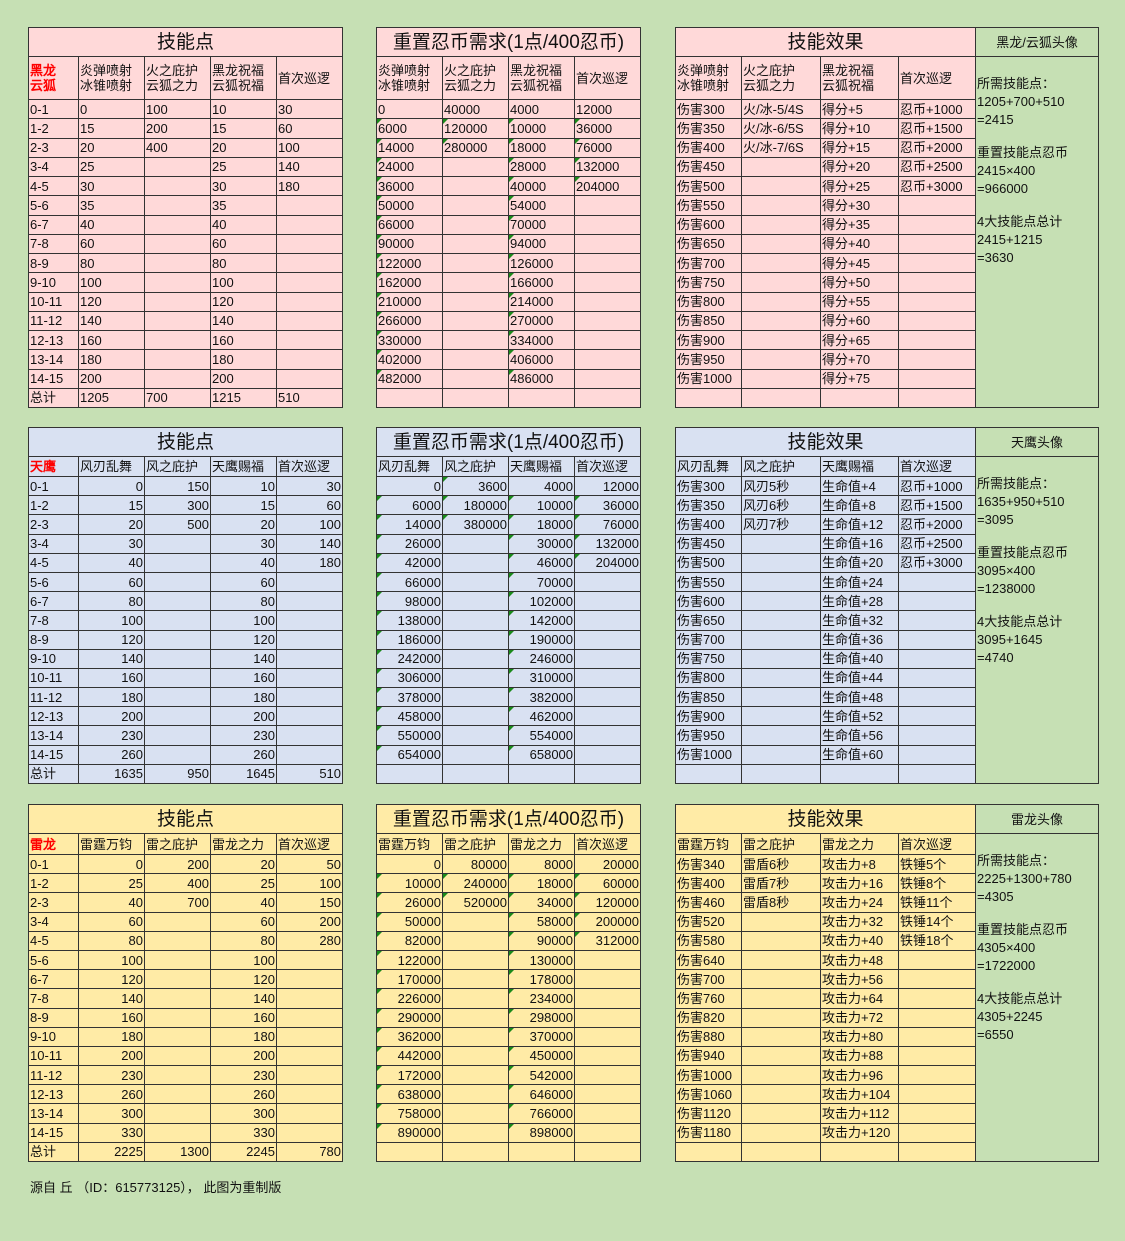 The height and width of the screenshot is (1241, 1125). I want to click on effect-value: 伤害820, so click(709, 1017).